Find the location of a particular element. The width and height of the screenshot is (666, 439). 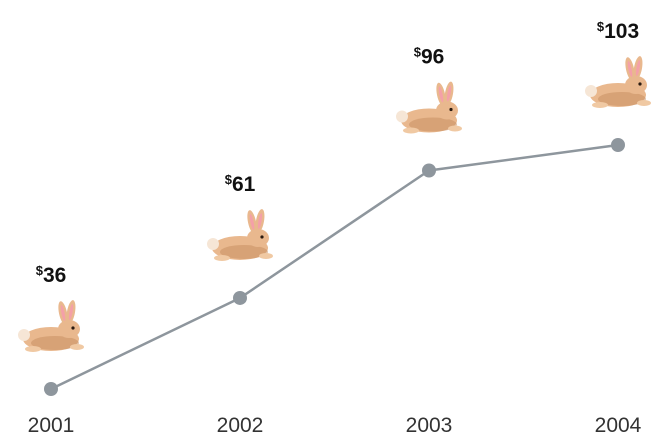

data-label-value: 96 is located at coordinates (432, 56).